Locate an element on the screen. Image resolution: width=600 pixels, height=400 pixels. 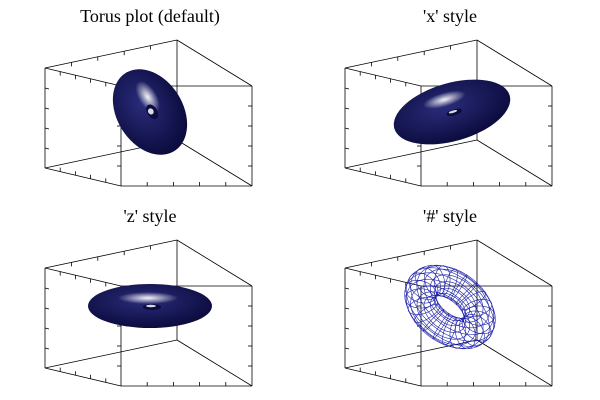
panel-title: '#' style is located at coordinates (450, 216).